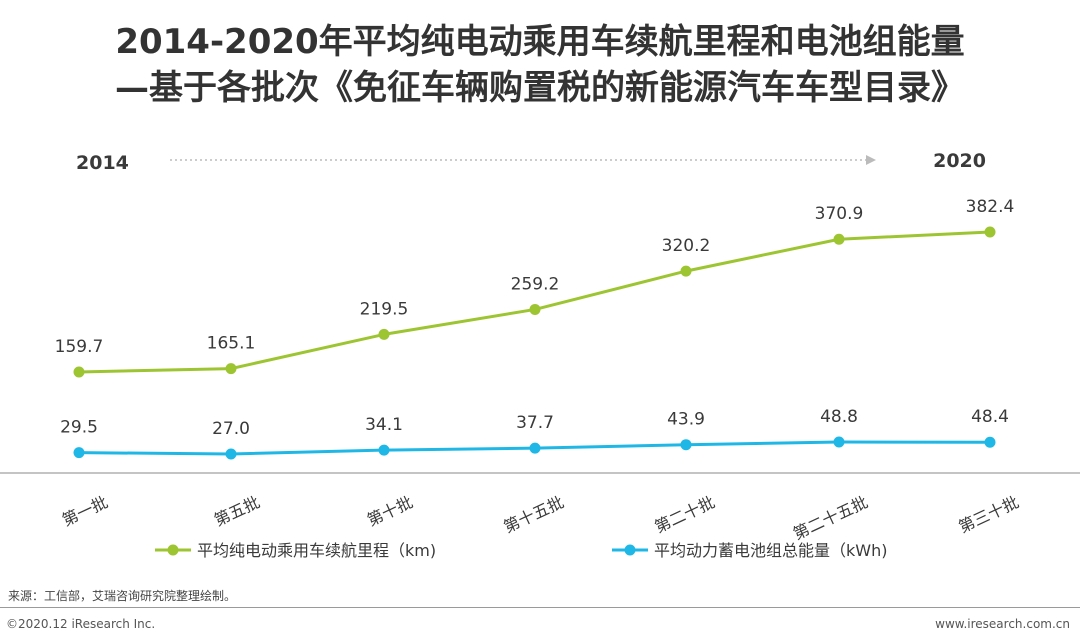 The width and height of the screenshot is (1080, 643). What do you see at coordinates (540, 88) in the screenshot?
I see `chart-subtitle: —基于各批次《免征车辆购置税的新能源汽车车型目录》` at bounding box center [540, 88].